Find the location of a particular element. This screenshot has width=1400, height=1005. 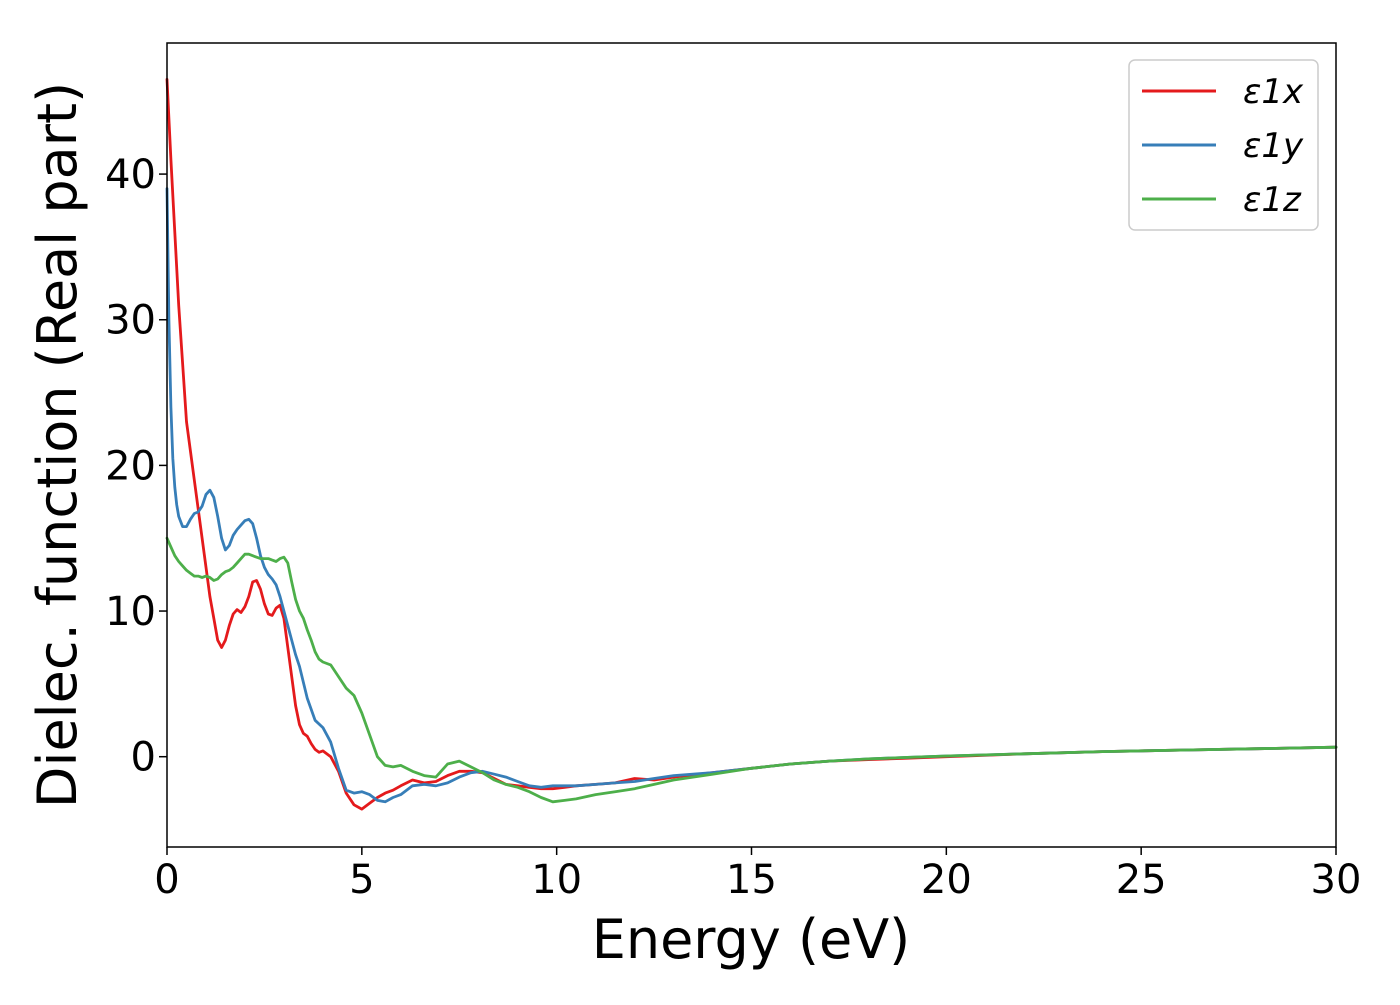

x-axis-title: Energy (eV) is located at coordinates (751, 939).